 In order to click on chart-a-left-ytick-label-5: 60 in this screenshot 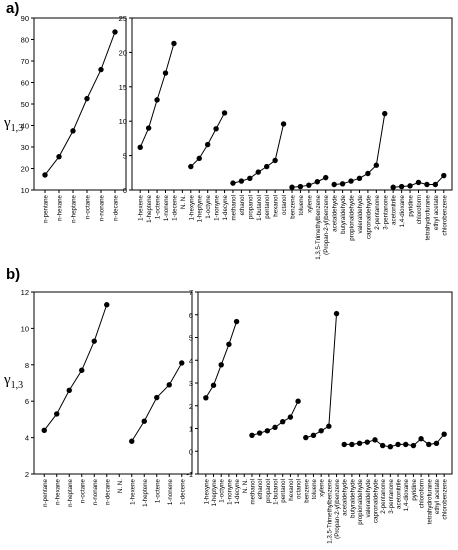, I will do `click(25, 83)`.